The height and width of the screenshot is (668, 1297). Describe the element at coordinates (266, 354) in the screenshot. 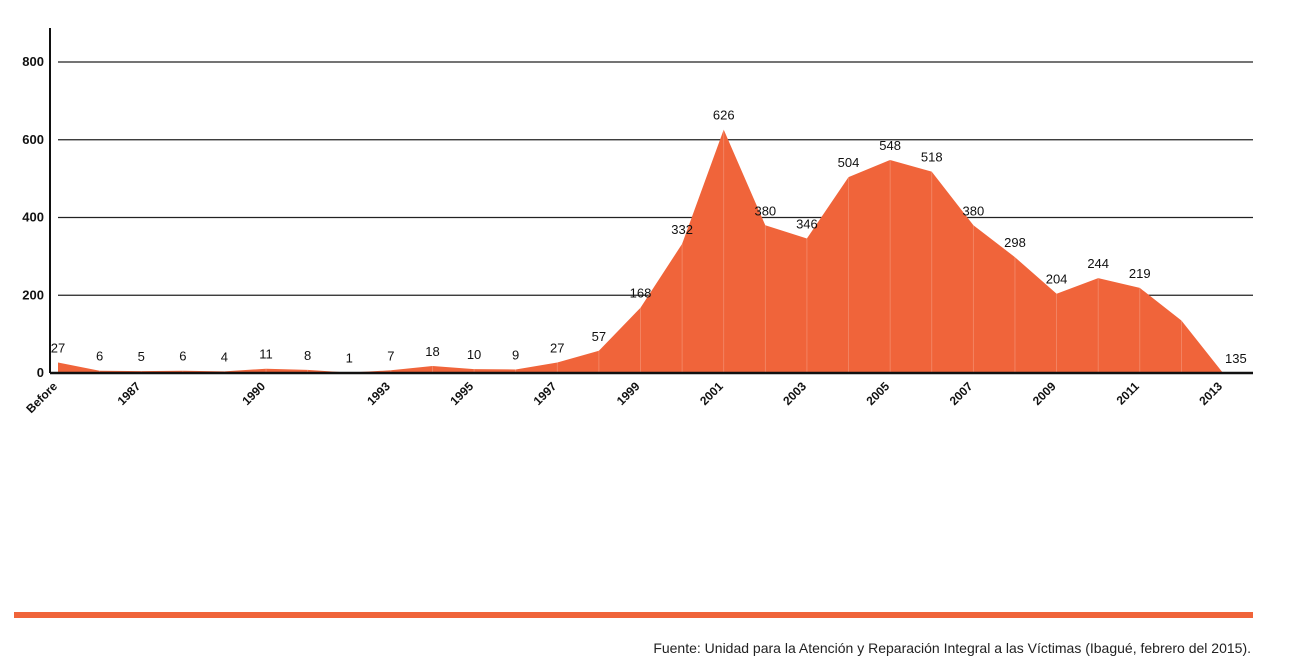

I see `data-label: 11` at that location.